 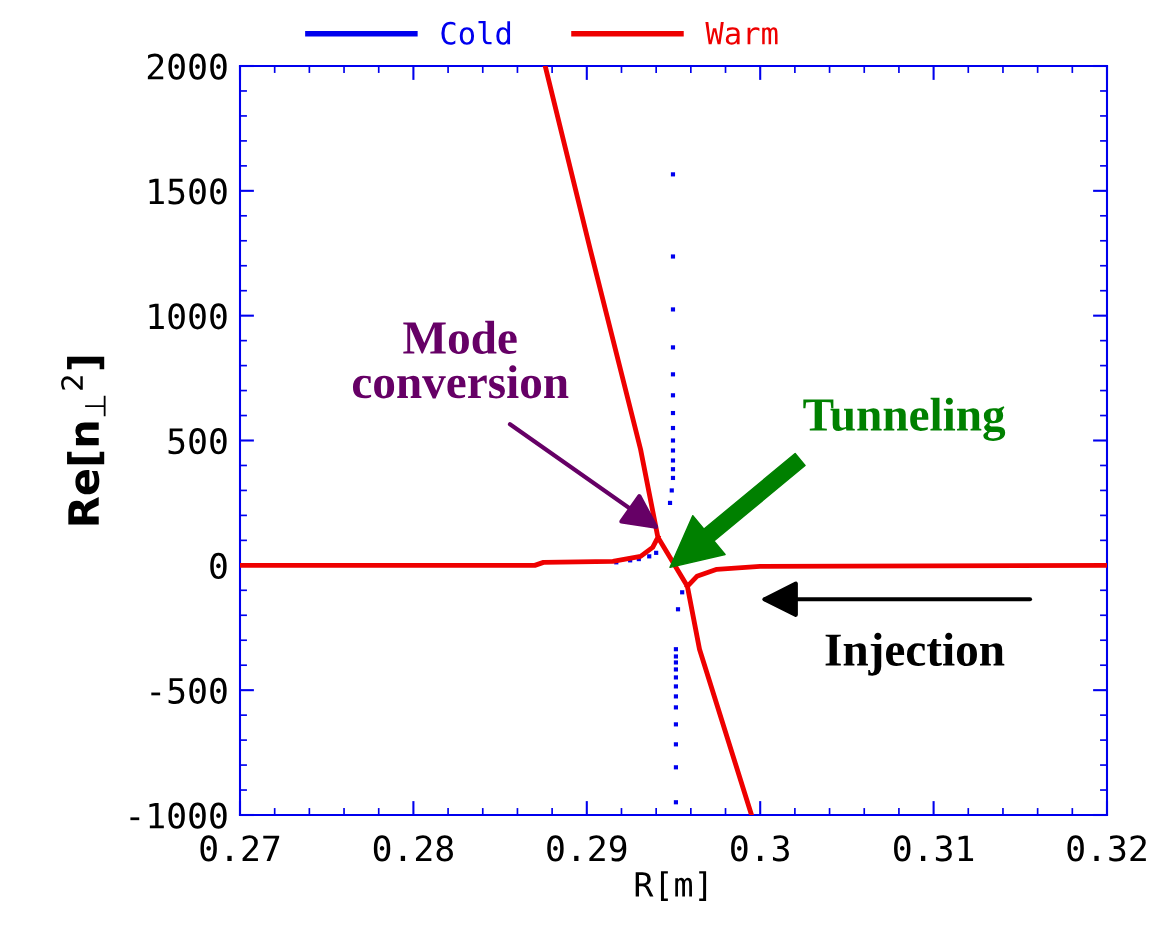 What do you see at coordinates (476, 32) in the screenshot?
I see `legend-label: Cold` at bounding box center [476, 32].